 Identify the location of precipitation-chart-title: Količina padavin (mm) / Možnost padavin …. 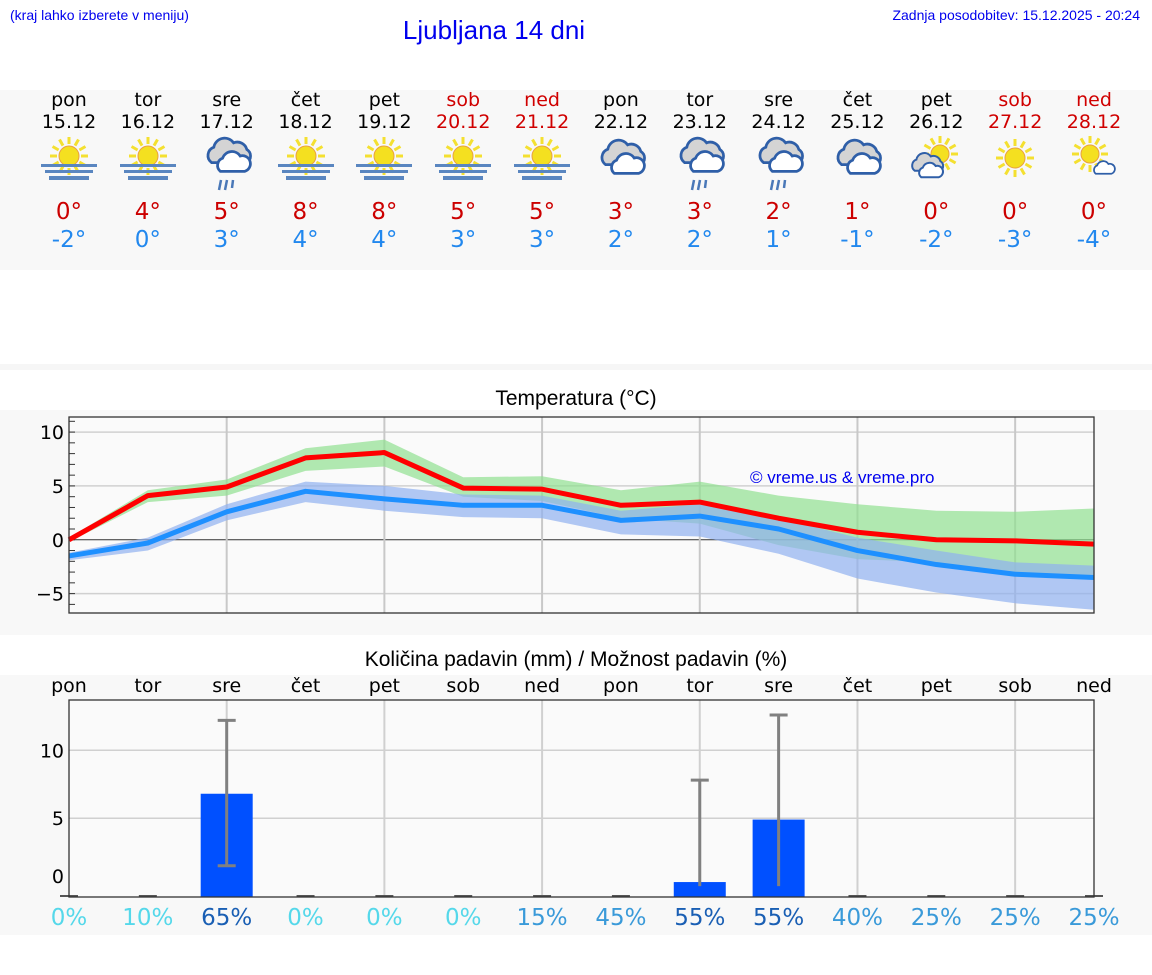
(576, 659).